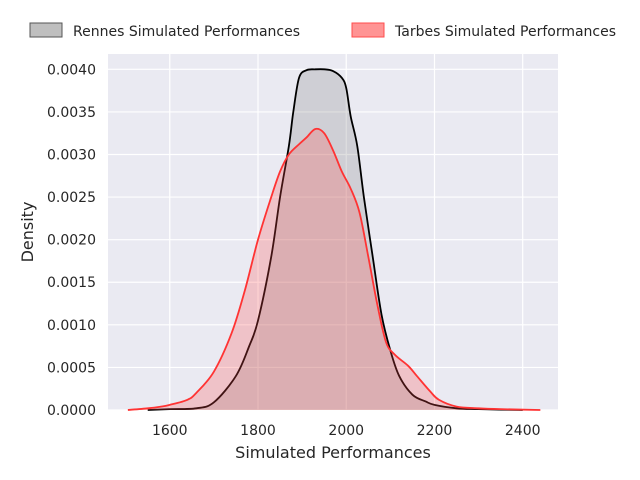 The image size is (640, 480). I want to click on y-tick-label: 0.0015, so click(71, 283).